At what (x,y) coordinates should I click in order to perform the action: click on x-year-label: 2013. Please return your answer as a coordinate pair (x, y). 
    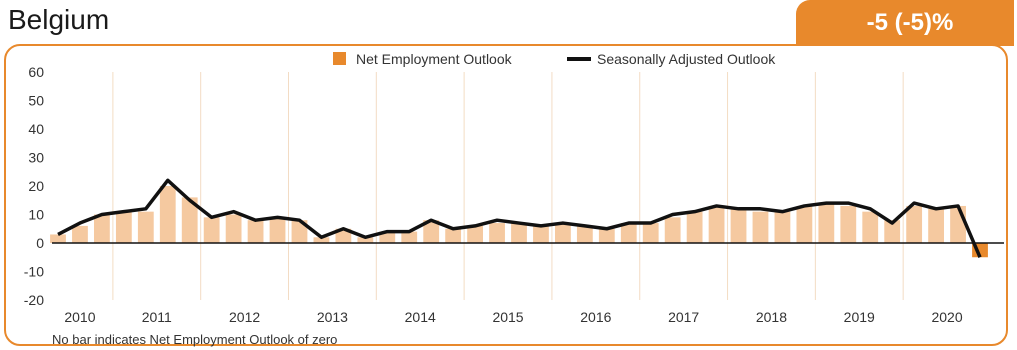
    Looking at the image, I should click on (332, 317).